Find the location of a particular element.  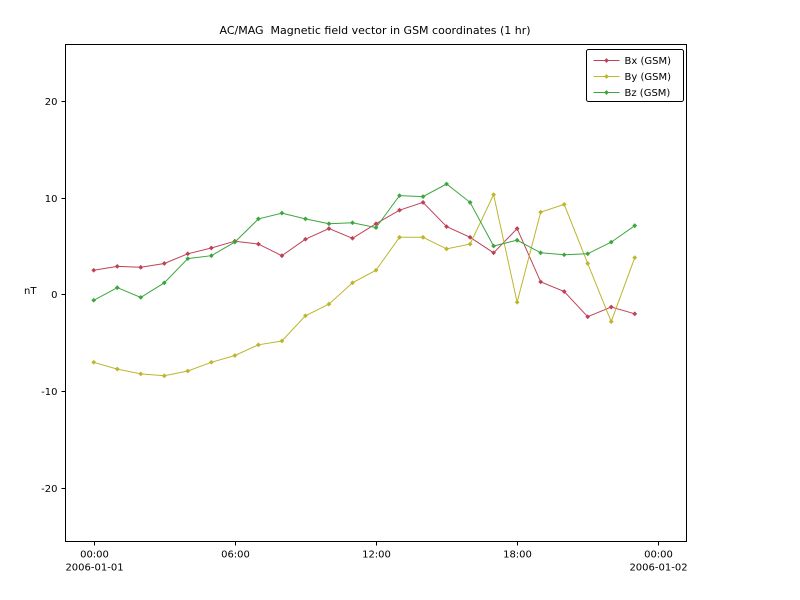

x-tick-label: 12:00 is located at coordinates (376, 555).